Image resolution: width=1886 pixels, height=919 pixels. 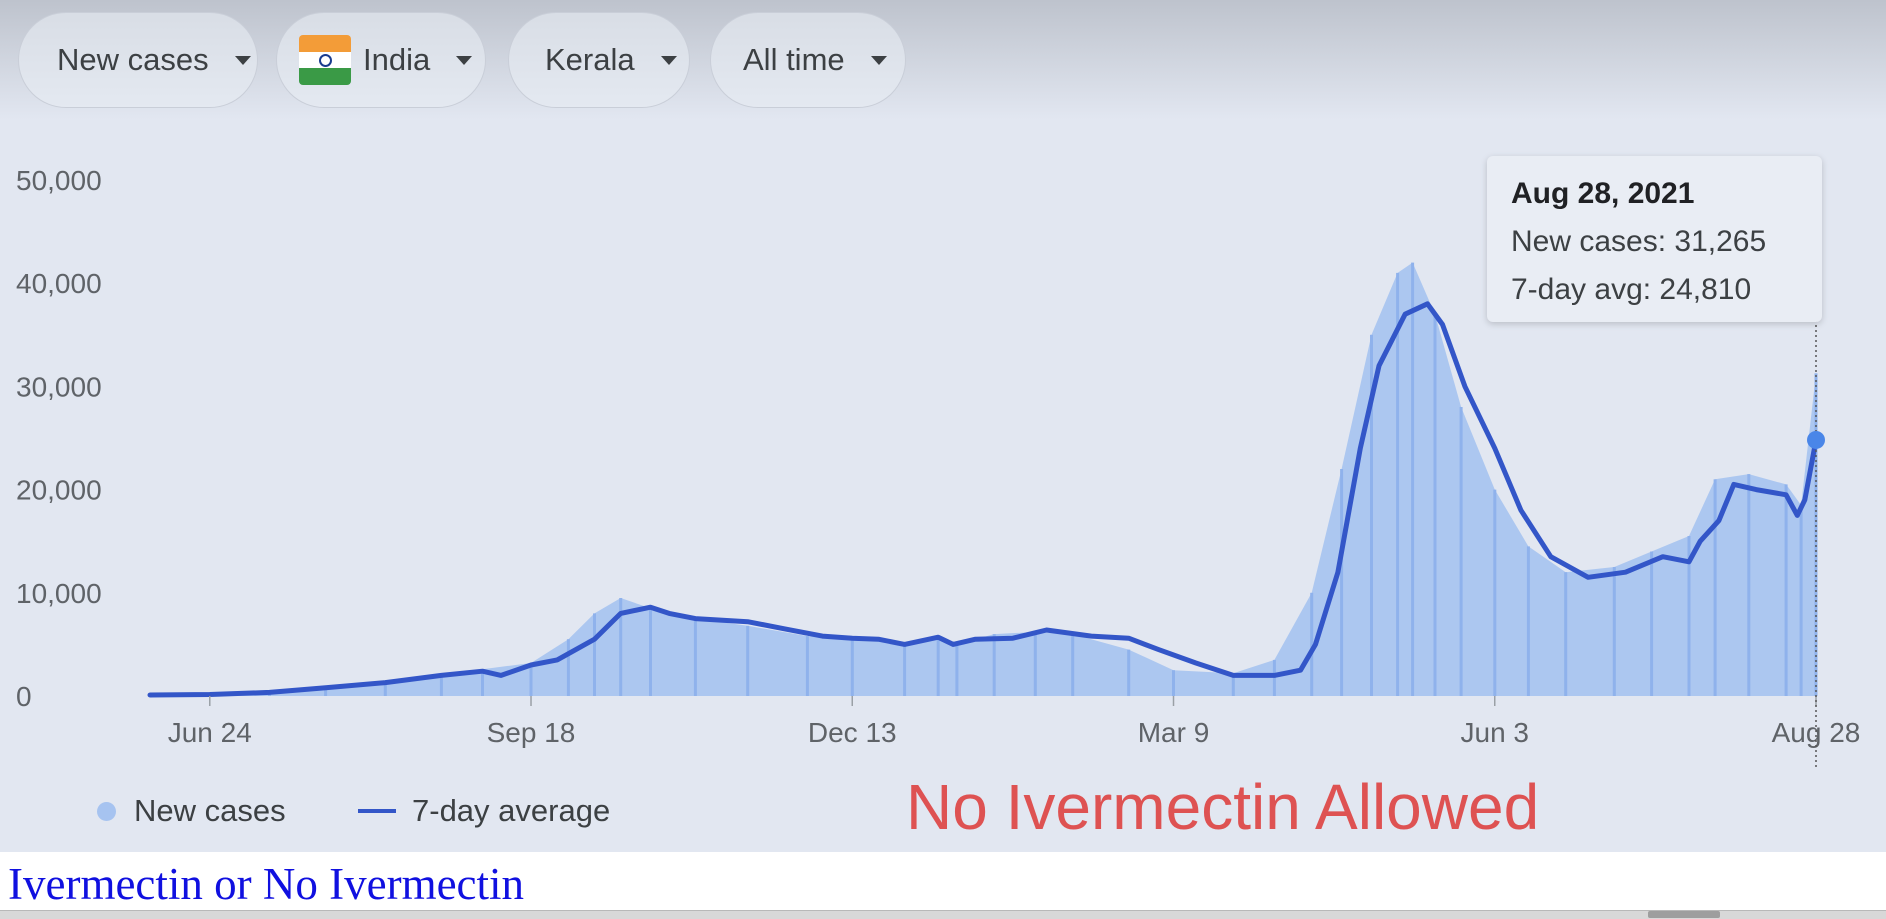 I want to click on legend-new-cases: New cases, so click(x=191, y=811).